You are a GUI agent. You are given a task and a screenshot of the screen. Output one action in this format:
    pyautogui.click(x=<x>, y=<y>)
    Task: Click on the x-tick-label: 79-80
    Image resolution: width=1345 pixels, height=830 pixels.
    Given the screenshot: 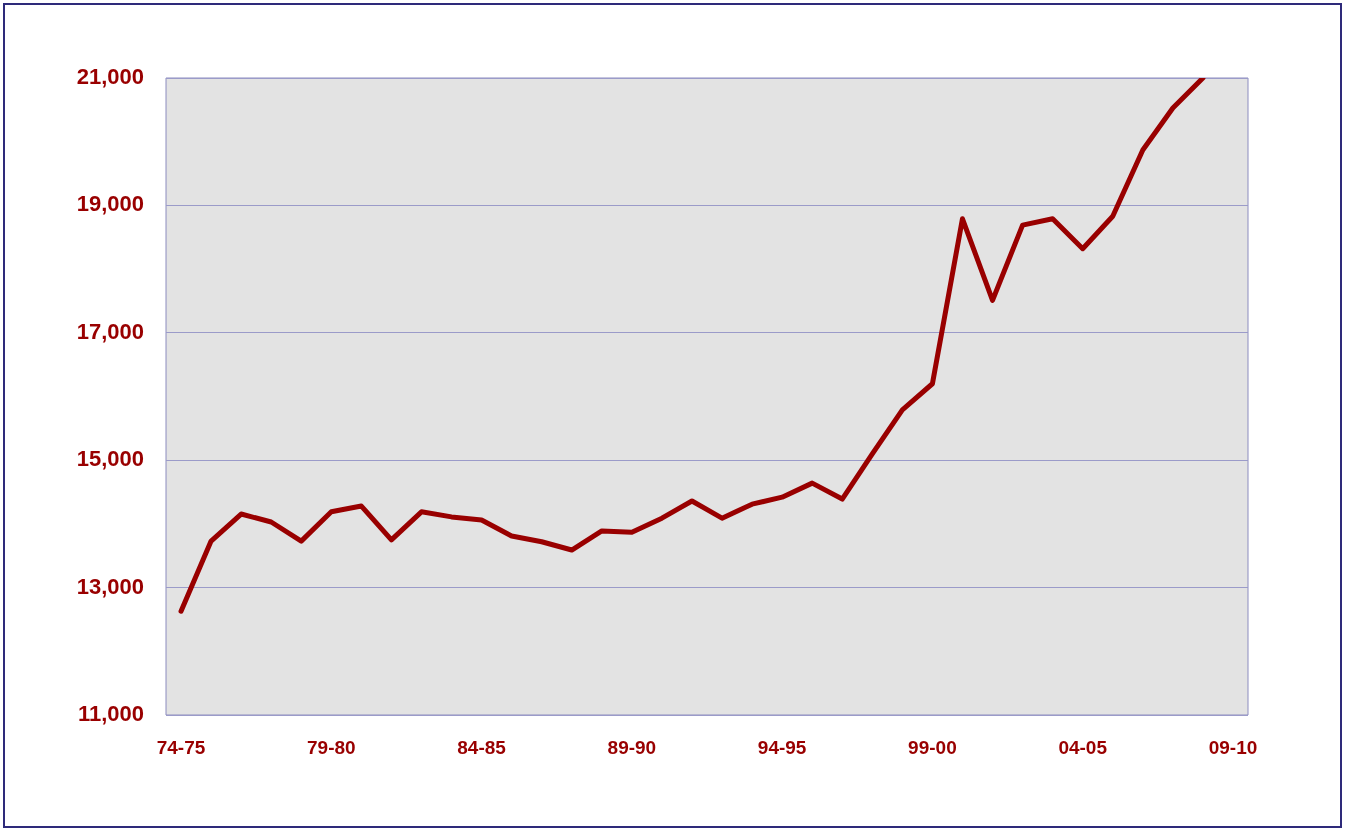 What is the action you would take?
    pyautogui.click(x=331, y=747)
    